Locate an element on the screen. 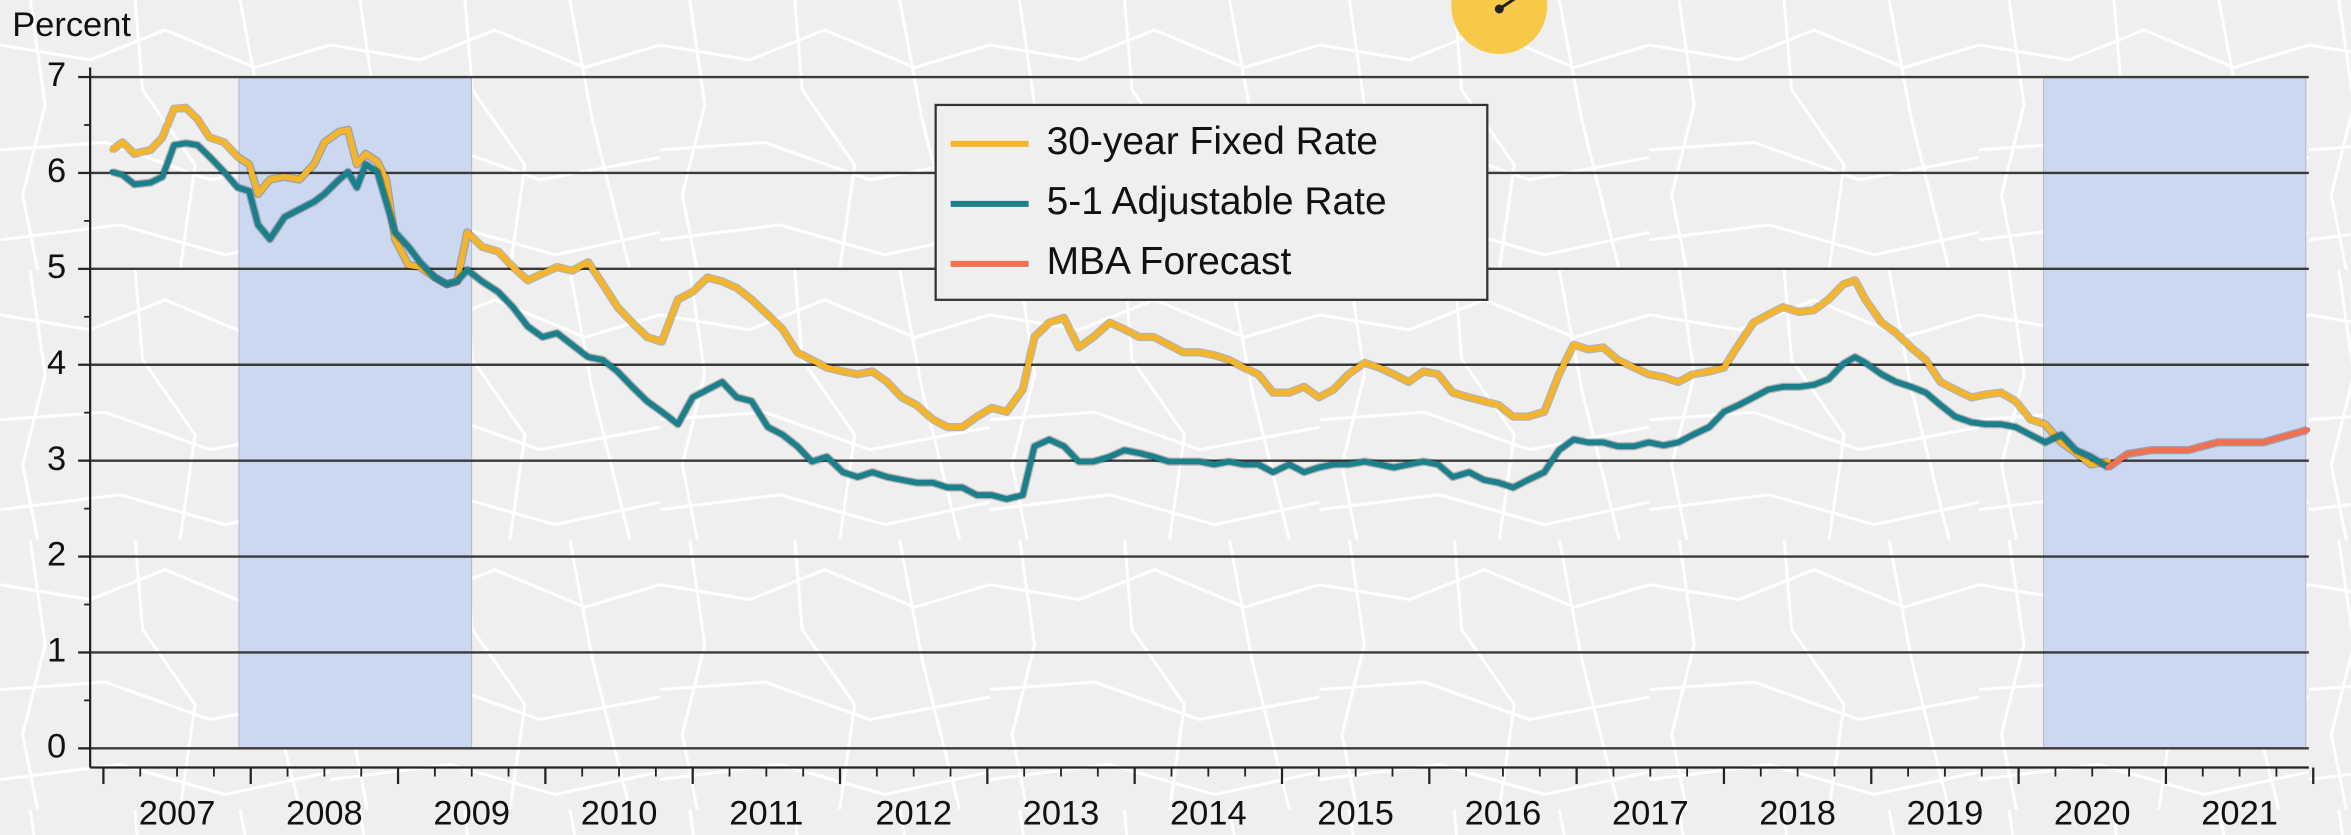 This screenshot has width=2351, height=835. y-tick-label: 6 is located at coordinates (56, 171).